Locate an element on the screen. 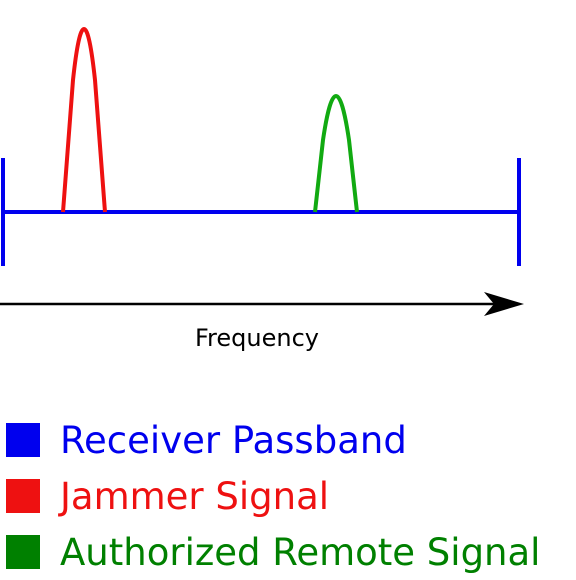 This screenshot has height=580, width=576. legend-label: Authorized Remote Signal is located at coordinates (300, 552).